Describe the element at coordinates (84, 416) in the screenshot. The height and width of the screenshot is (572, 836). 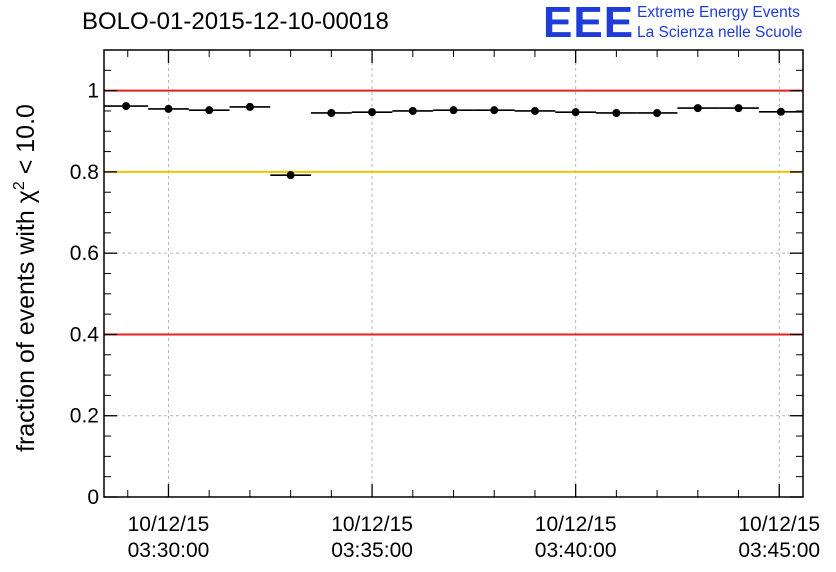
I see `y-tick-label: 0.2` at that location.